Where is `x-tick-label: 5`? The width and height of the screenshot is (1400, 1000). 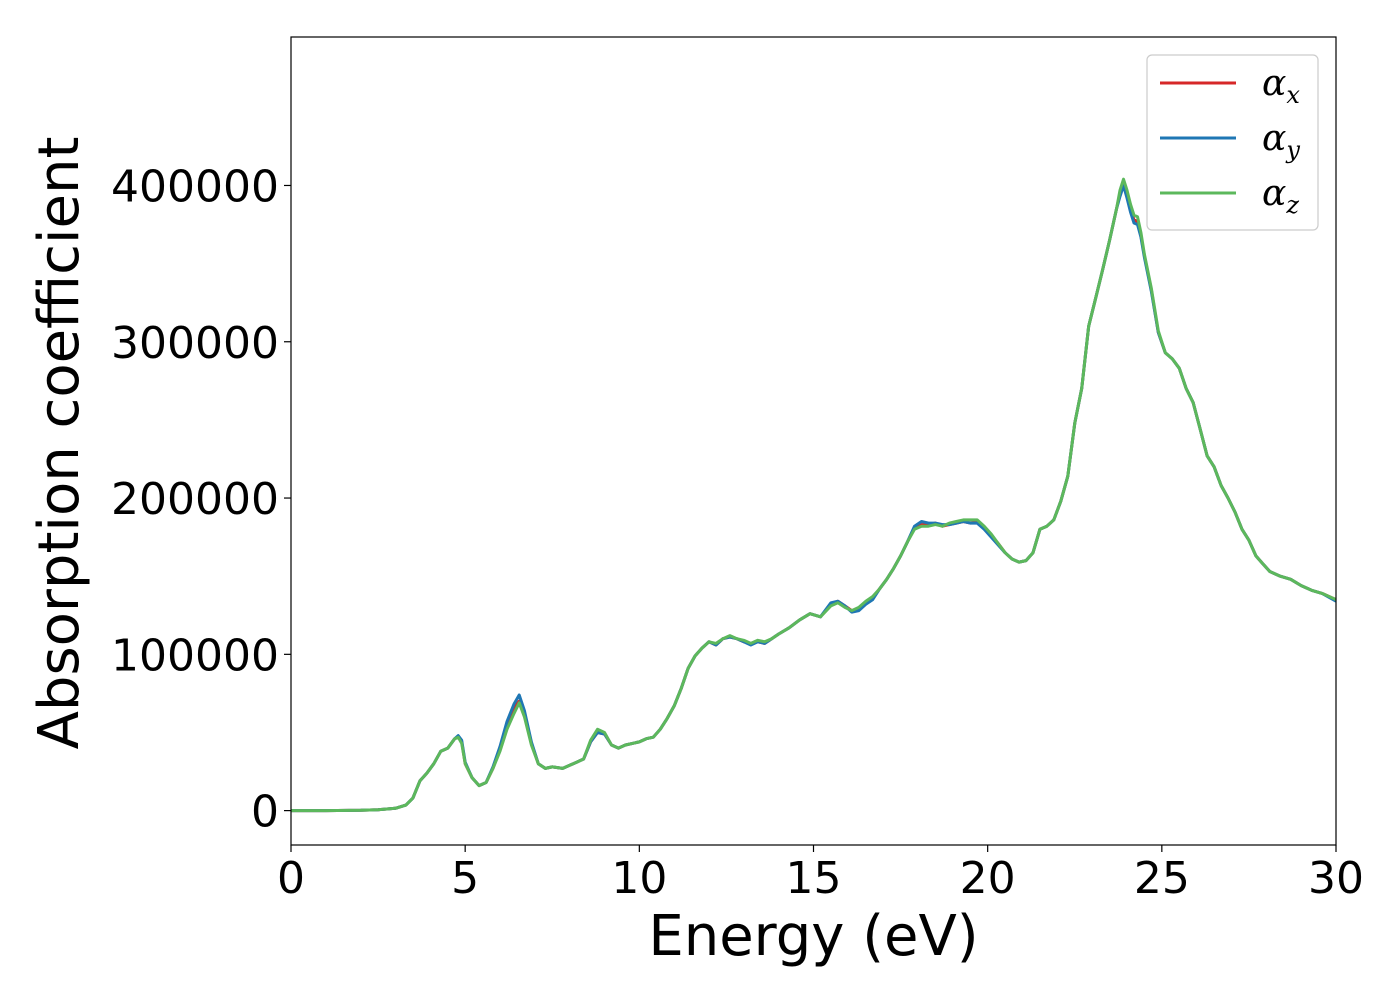 x-tick-label: 5 is located at coordinates (465, 878).